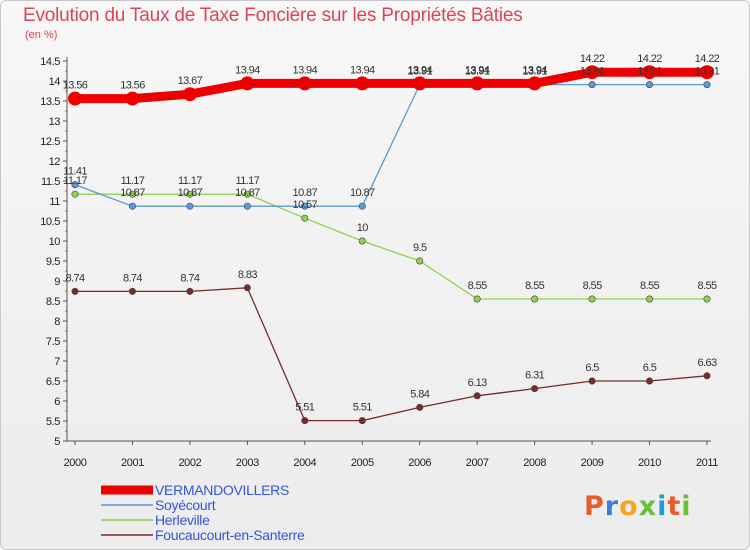 This screenshot has width=750, height=550. What do you see at coordinates (707, 463) in the screenshot?
I see `x-tick-label: 2011` at bounding box center [707, 463].